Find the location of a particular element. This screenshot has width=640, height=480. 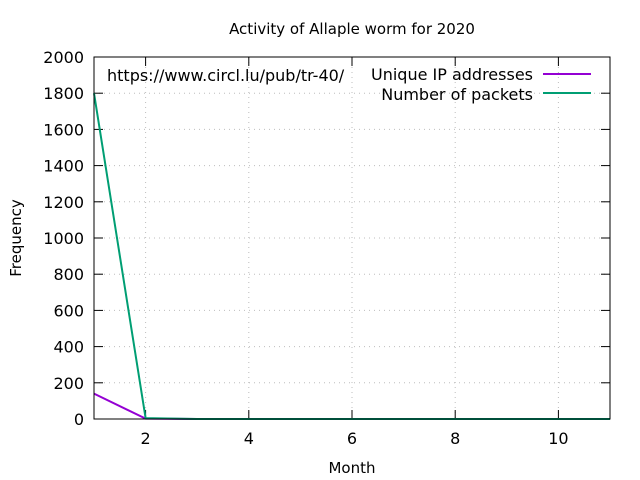

chart-title: Activity of Allaple worm for 2020 is located at coordinates (352, 29).